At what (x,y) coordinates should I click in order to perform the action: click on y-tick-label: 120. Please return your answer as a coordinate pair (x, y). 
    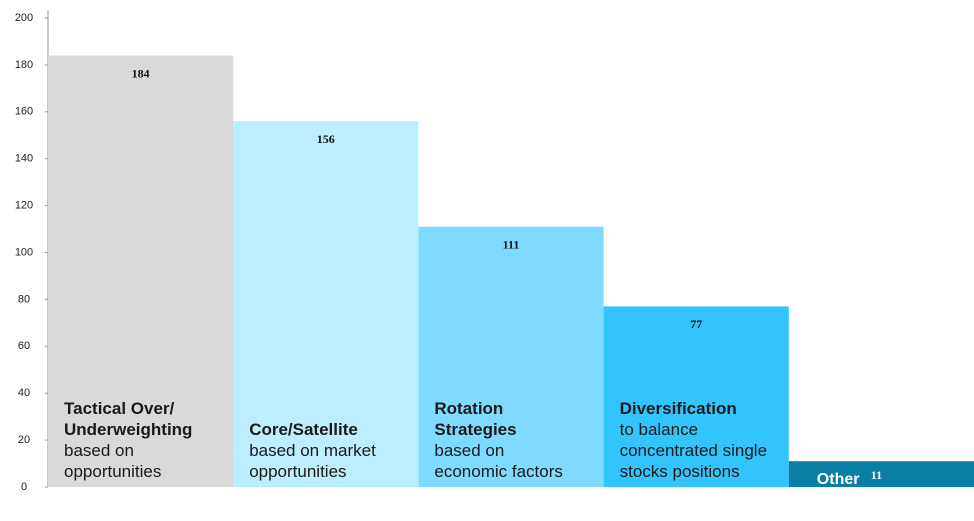
    Looking at the image, I should click on (24, 206).